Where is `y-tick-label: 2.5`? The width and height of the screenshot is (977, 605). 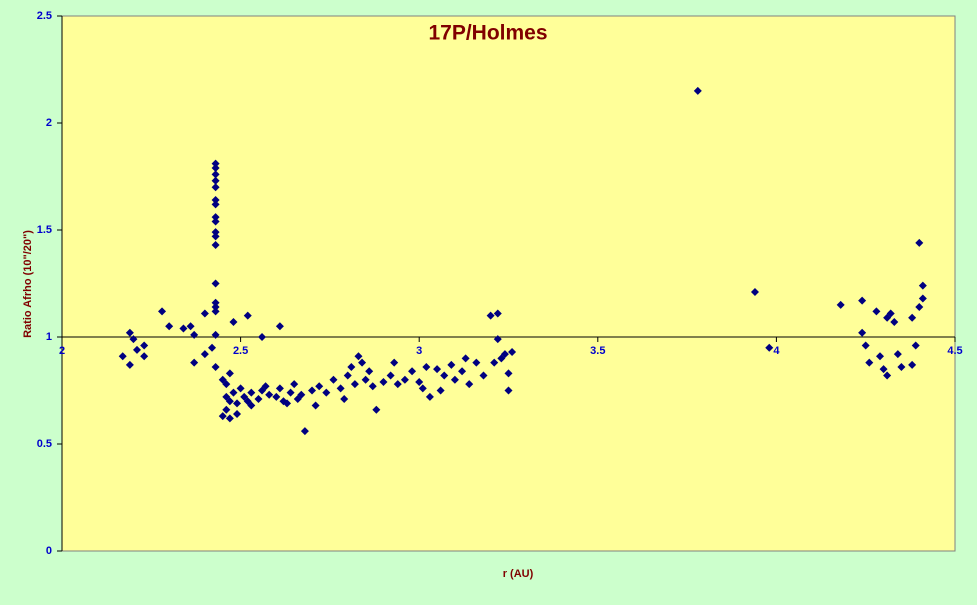
y-tick-label: 2.5 is located at coordinates (44, 16).